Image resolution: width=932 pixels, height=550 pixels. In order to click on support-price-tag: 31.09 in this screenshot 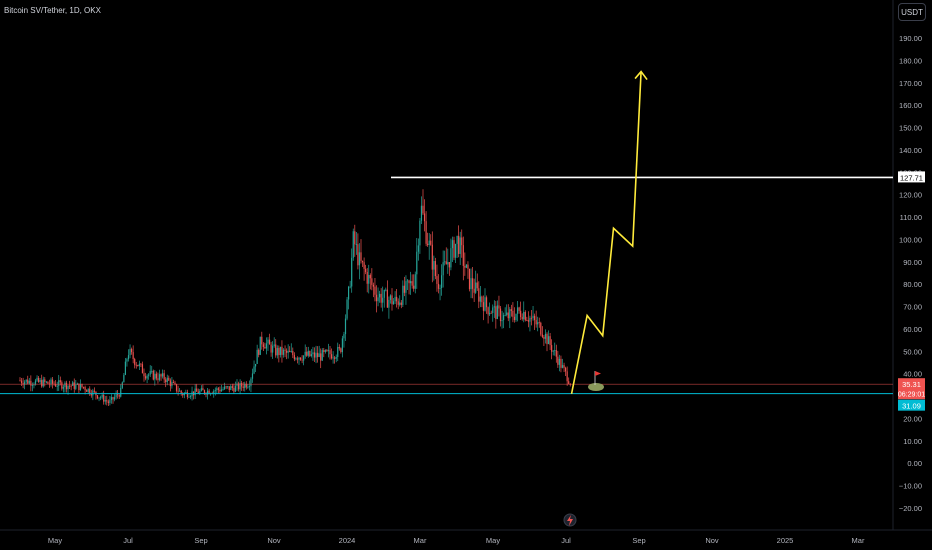, I will do `click(911, 406)`.